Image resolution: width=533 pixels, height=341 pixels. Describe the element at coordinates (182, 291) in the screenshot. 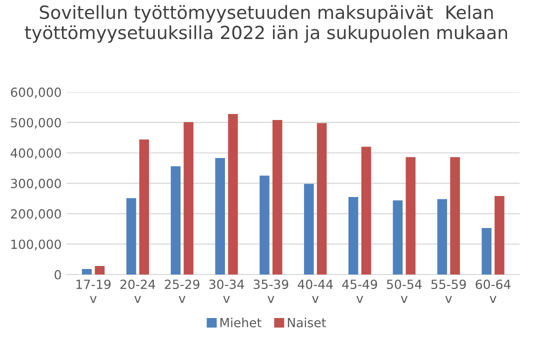

I see `x-tick-label: 25-29 v` at that location.